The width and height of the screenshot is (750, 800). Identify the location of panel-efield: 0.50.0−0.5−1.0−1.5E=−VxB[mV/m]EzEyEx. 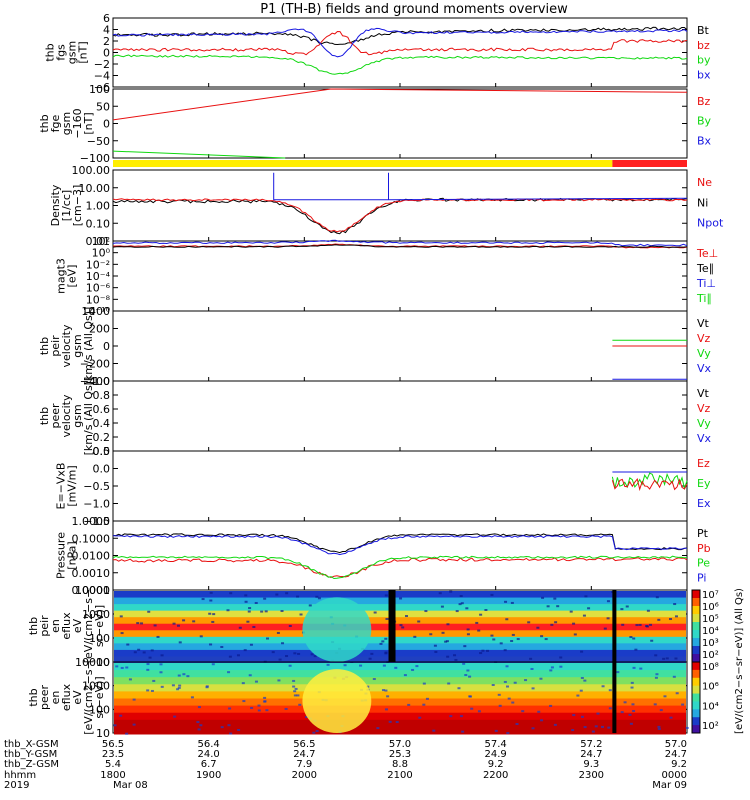
(383, 486).